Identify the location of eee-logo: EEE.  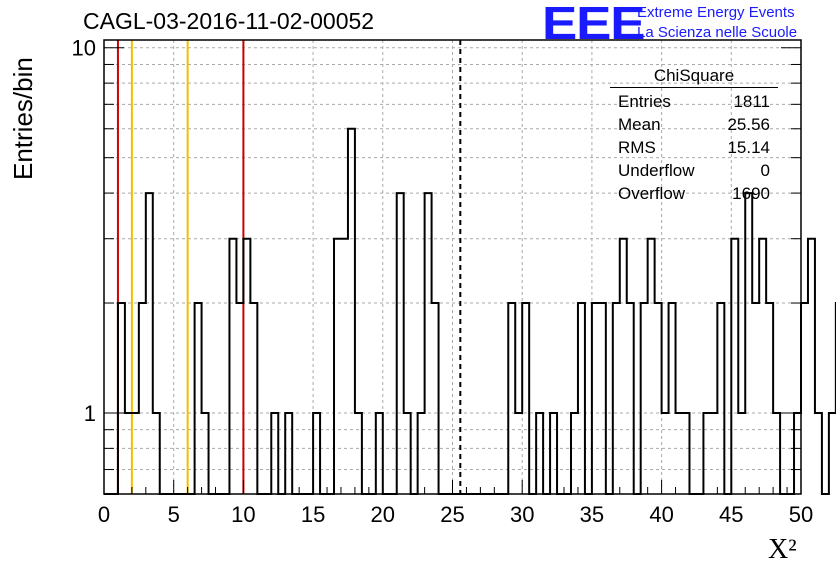
(594, 24).